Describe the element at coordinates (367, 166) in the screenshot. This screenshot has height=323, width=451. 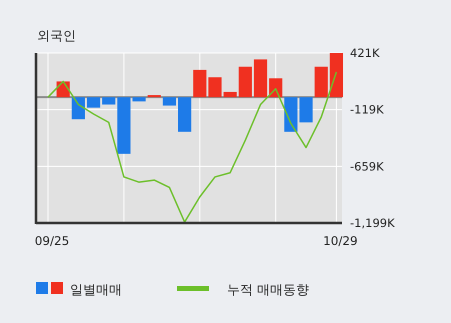
I see `y-tick-label: -659K` at that location.